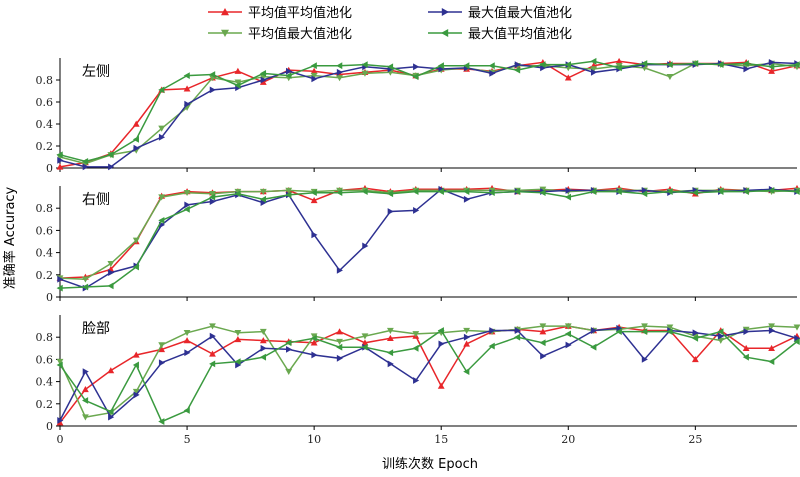 This screenshot has width=800, height=477. Describe the element at coordinates (314, 439) in the screenshot. I see `x-tick-label: 10` at that location.